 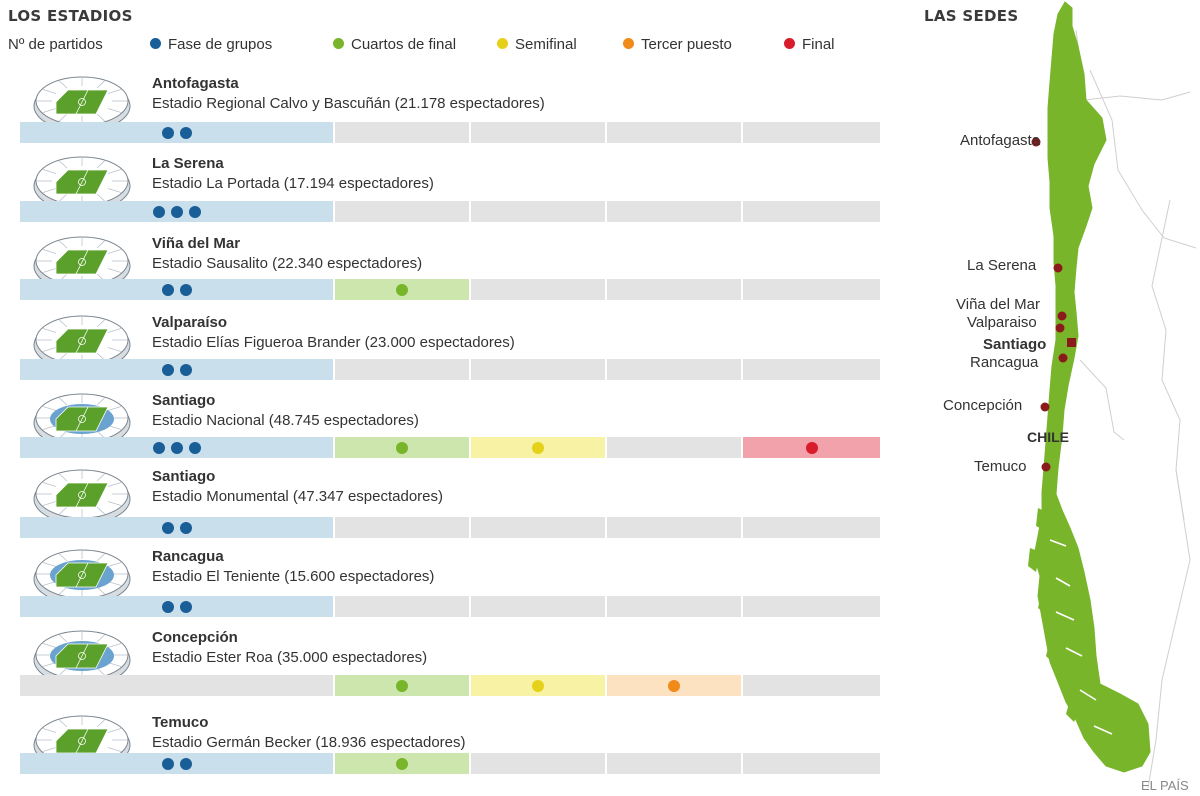 I want to click on match-dot-final, so click(x=811, y=448).